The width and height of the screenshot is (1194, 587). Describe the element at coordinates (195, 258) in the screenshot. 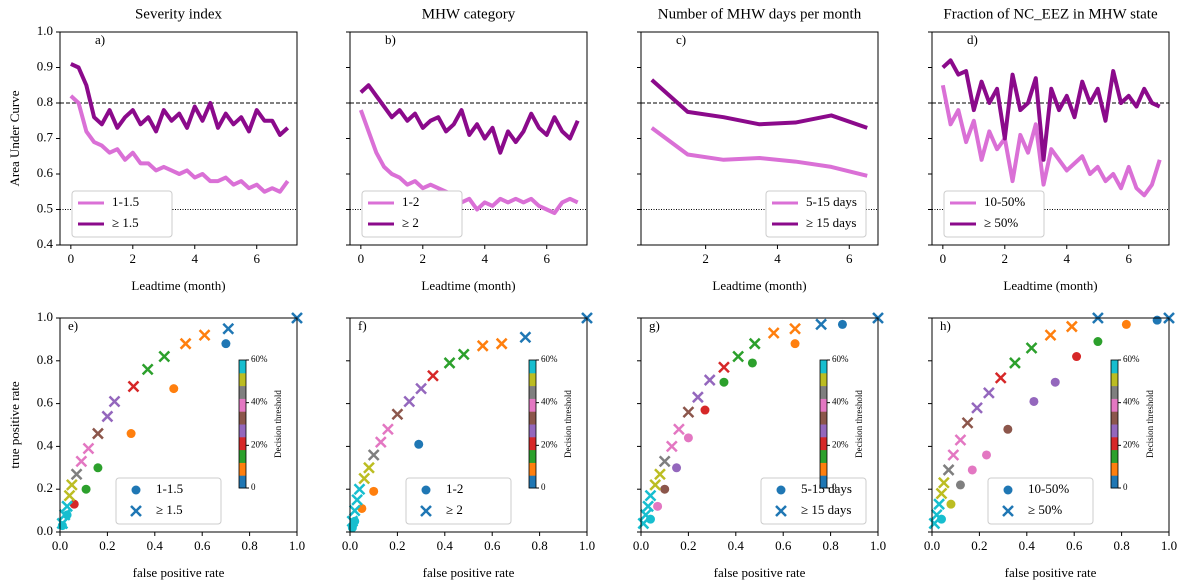

I see `x-tick-label: 4` at that location.